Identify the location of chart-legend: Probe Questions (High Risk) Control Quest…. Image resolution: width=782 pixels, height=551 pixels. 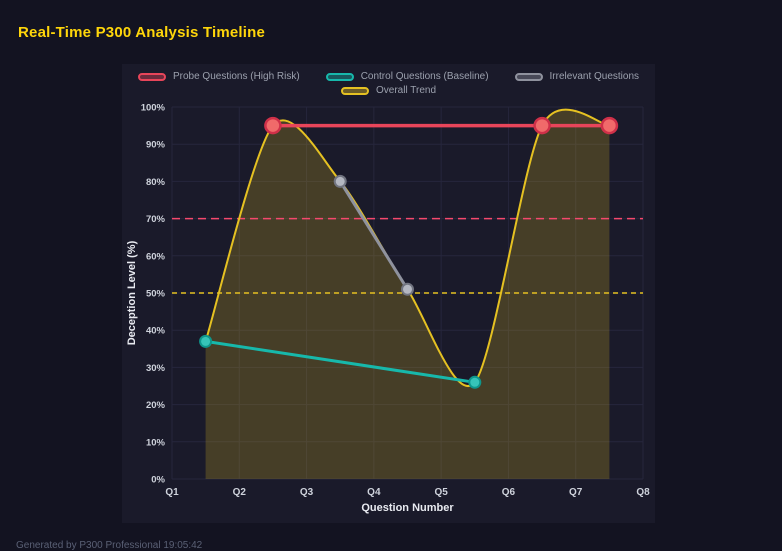
(388, 83).